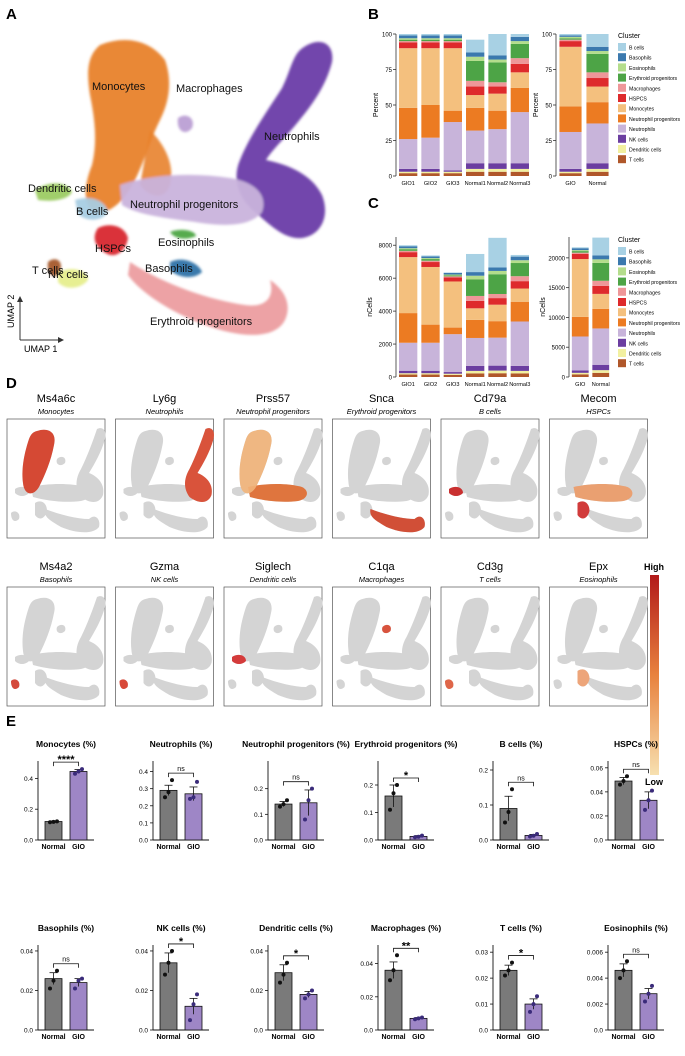 This screenshot has width=685, height=1056. Describe the element at coordinates (622, 149) in the screenshot. I see `legend-swatch-dendritic-cells` at that location.